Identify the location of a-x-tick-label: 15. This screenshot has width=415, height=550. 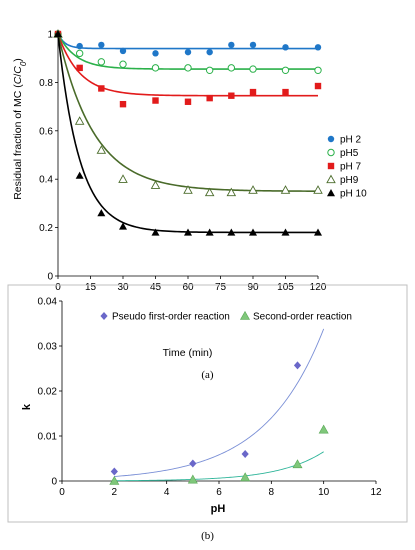
(91, 287).